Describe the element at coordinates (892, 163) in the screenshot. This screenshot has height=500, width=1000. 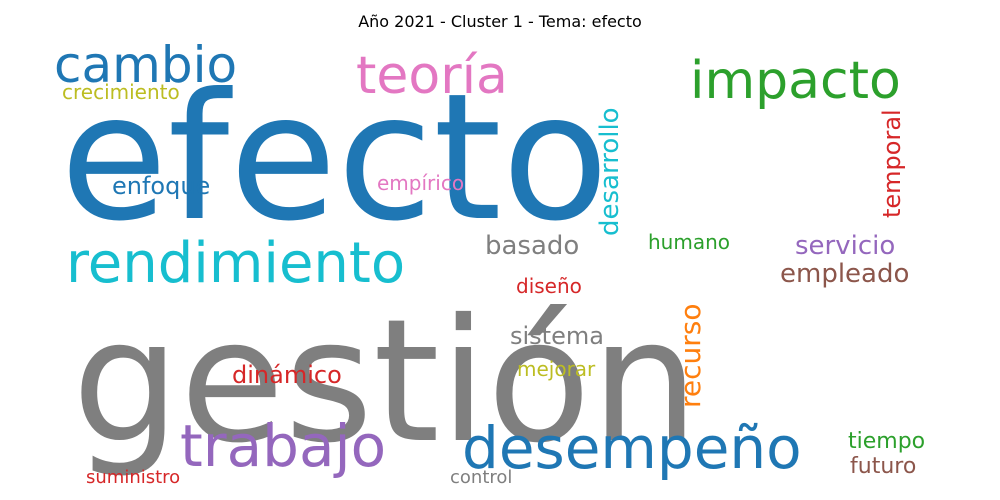
I see `word-13: temporal` at that location.